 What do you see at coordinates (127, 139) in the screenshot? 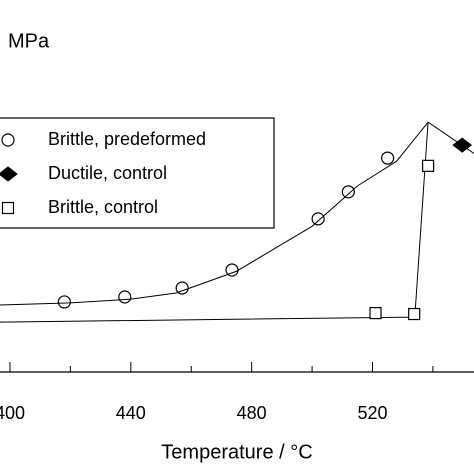
I see `legend-label: Brittle, predeformed` at bounding box center [127, 139].